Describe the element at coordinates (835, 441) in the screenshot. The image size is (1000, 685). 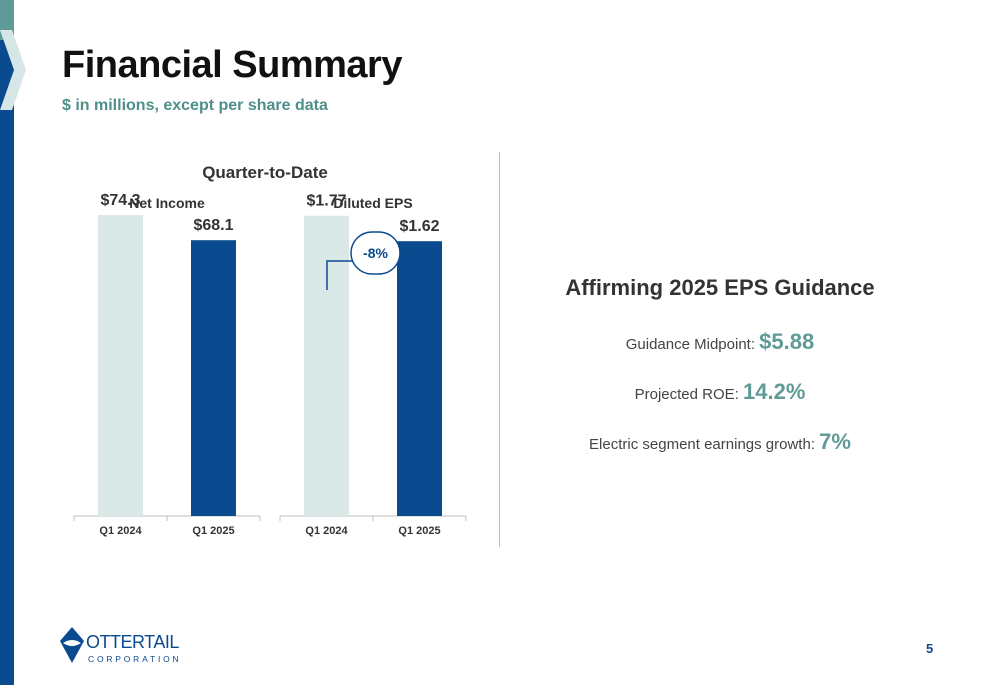
I see `electric-growth-value: 7%` at that location.